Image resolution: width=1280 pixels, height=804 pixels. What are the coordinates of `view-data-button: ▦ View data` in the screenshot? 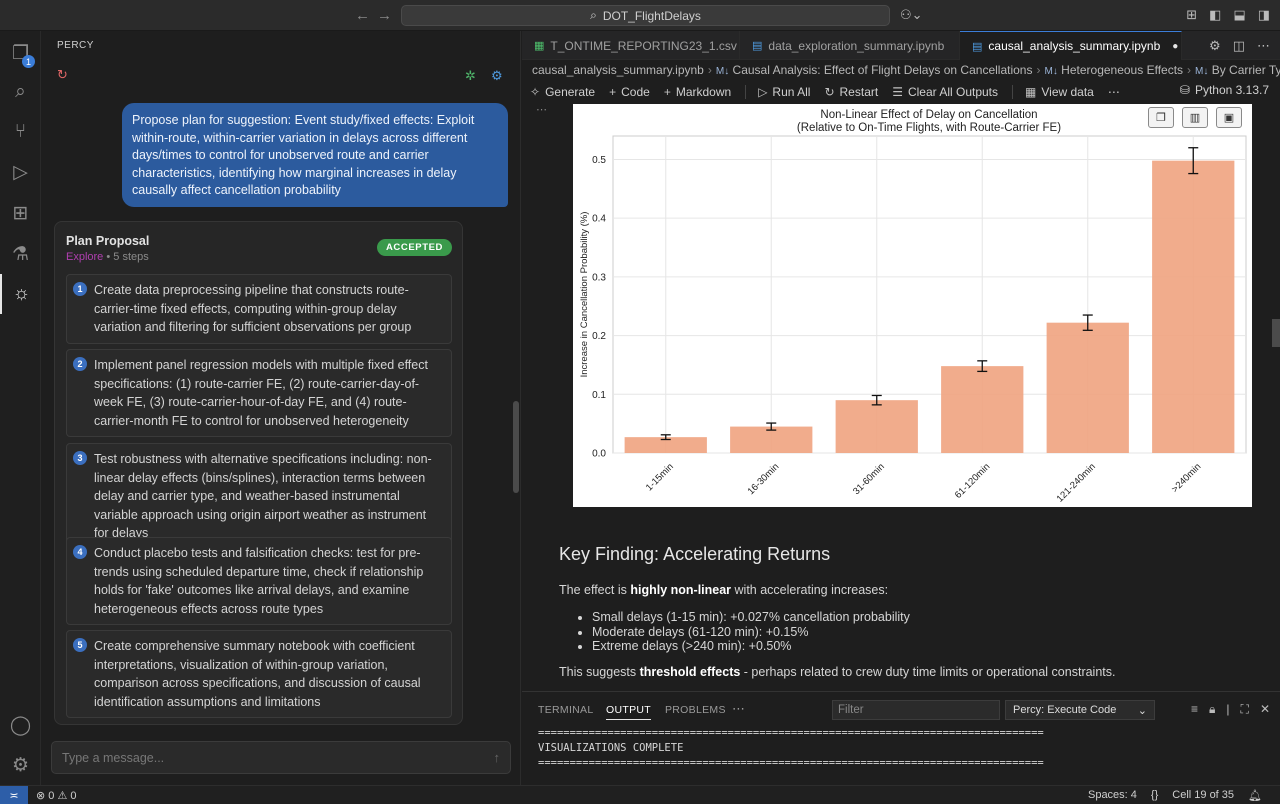 It's located at (1059, 92).